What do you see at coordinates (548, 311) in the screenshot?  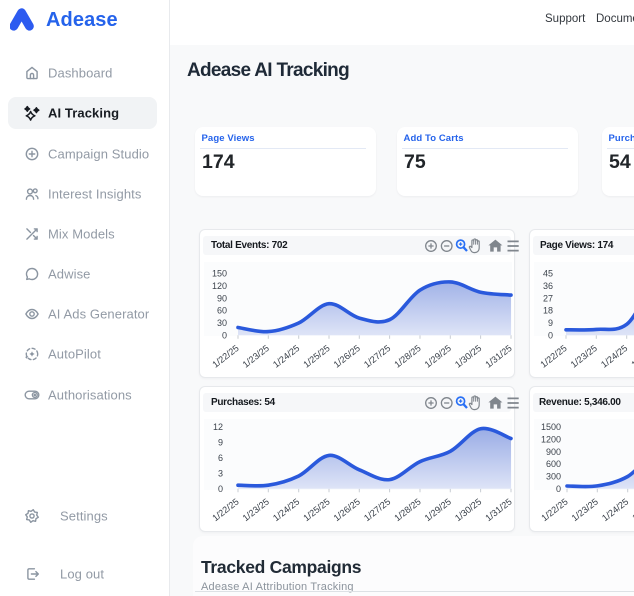 I see `svg-text: 18` at bounding box center [548, 311].